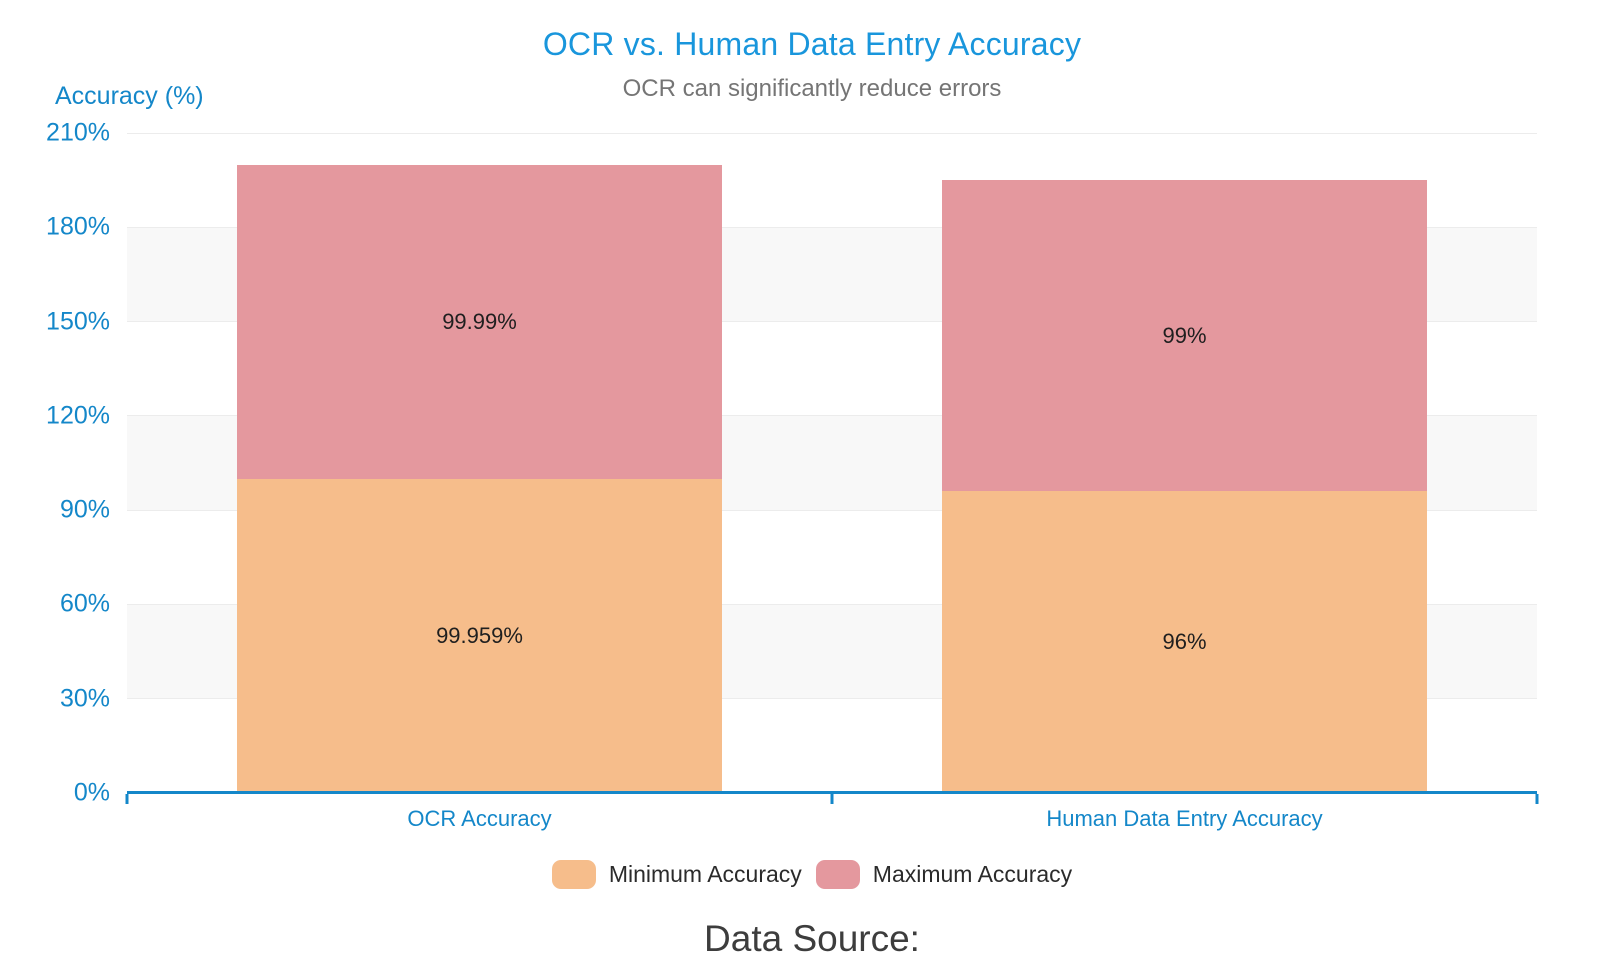 This screenshot has height=968, width=1624. I want to click on bar-segment-minimum-accuracy-1: 96%, so click(1184, 642).